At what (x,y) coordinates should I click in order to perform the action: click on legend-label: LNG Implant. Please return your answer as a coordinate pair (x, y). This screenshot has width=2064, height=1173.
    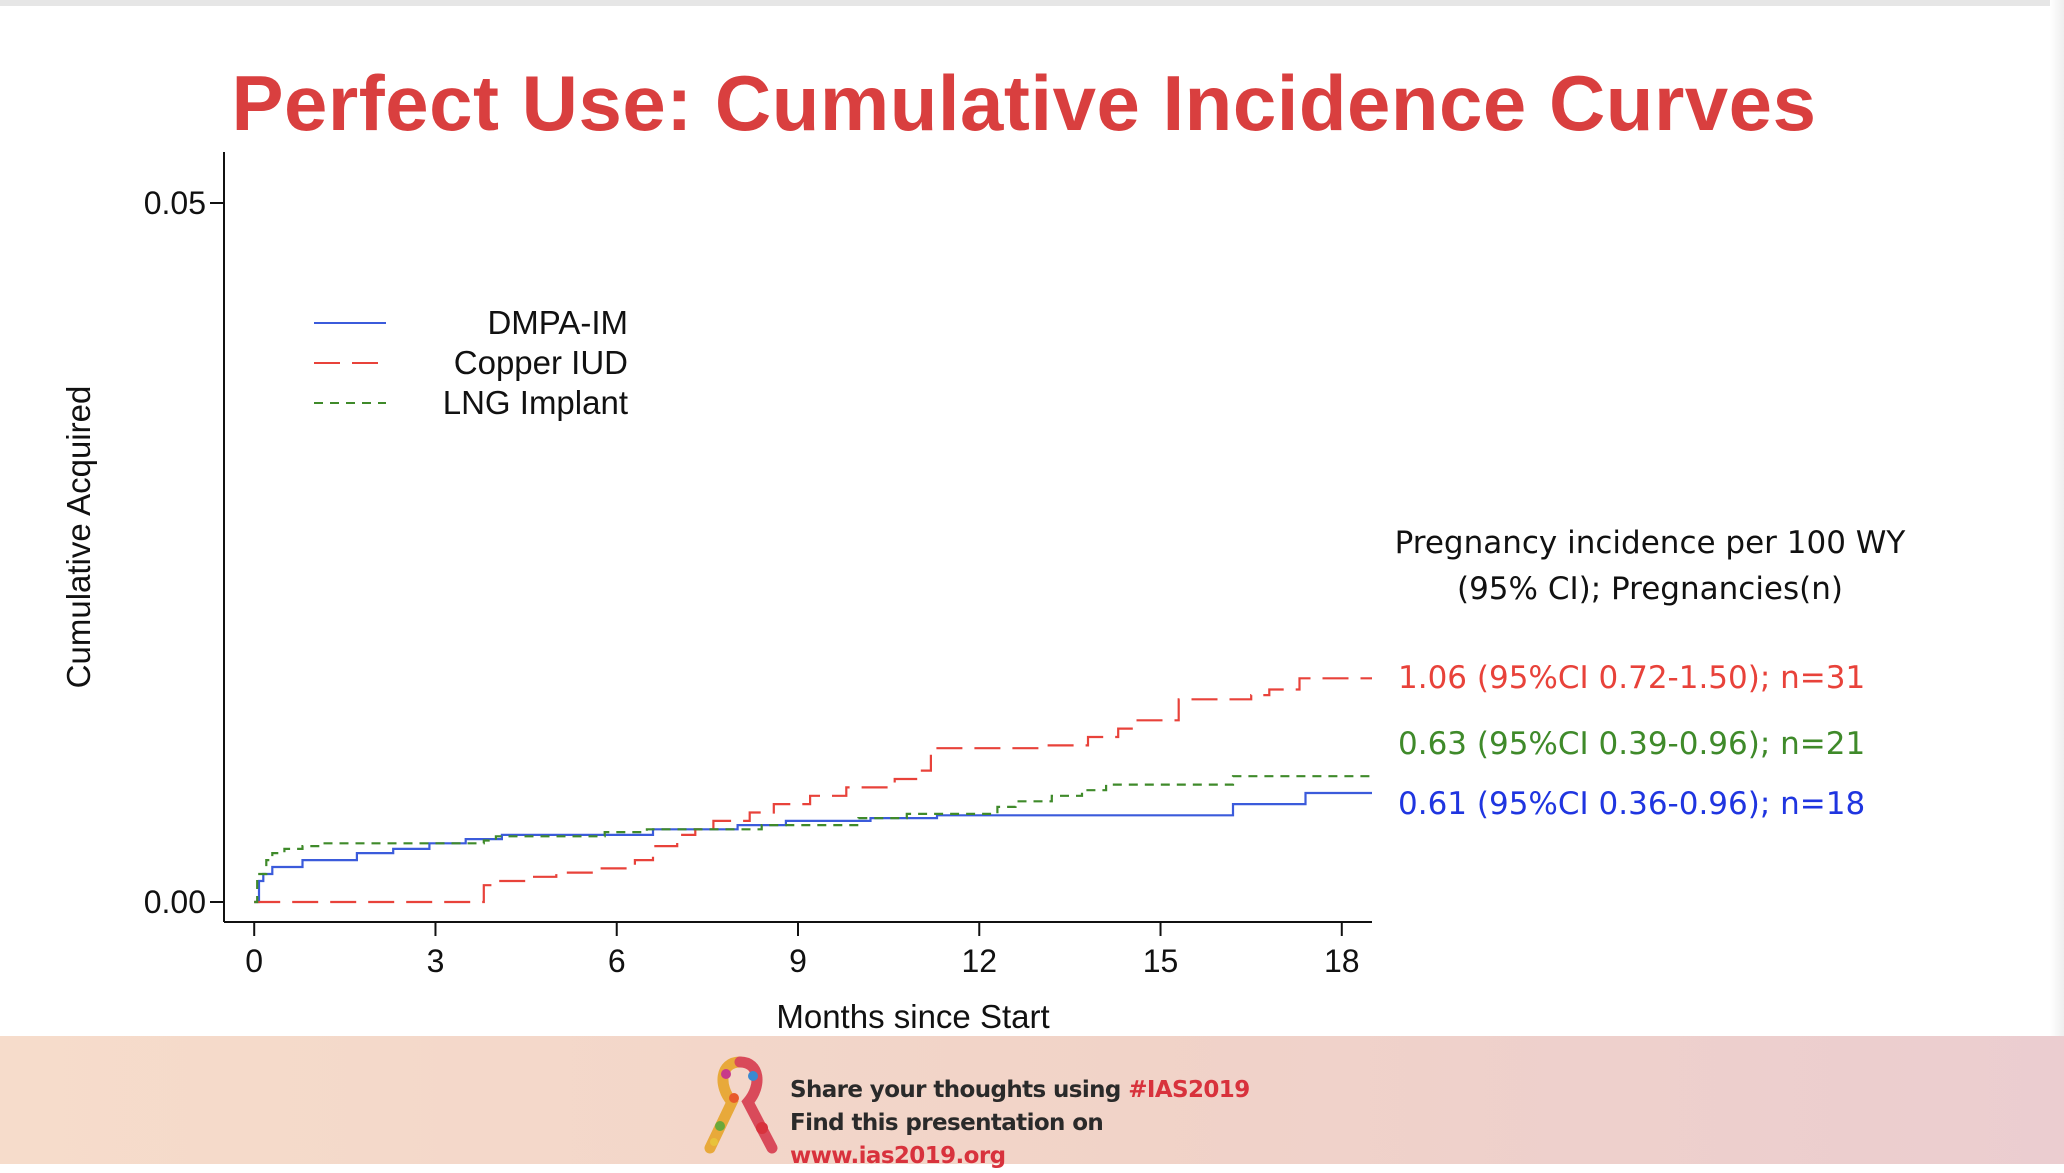
    Looking at the image, I should click on (535, 402).